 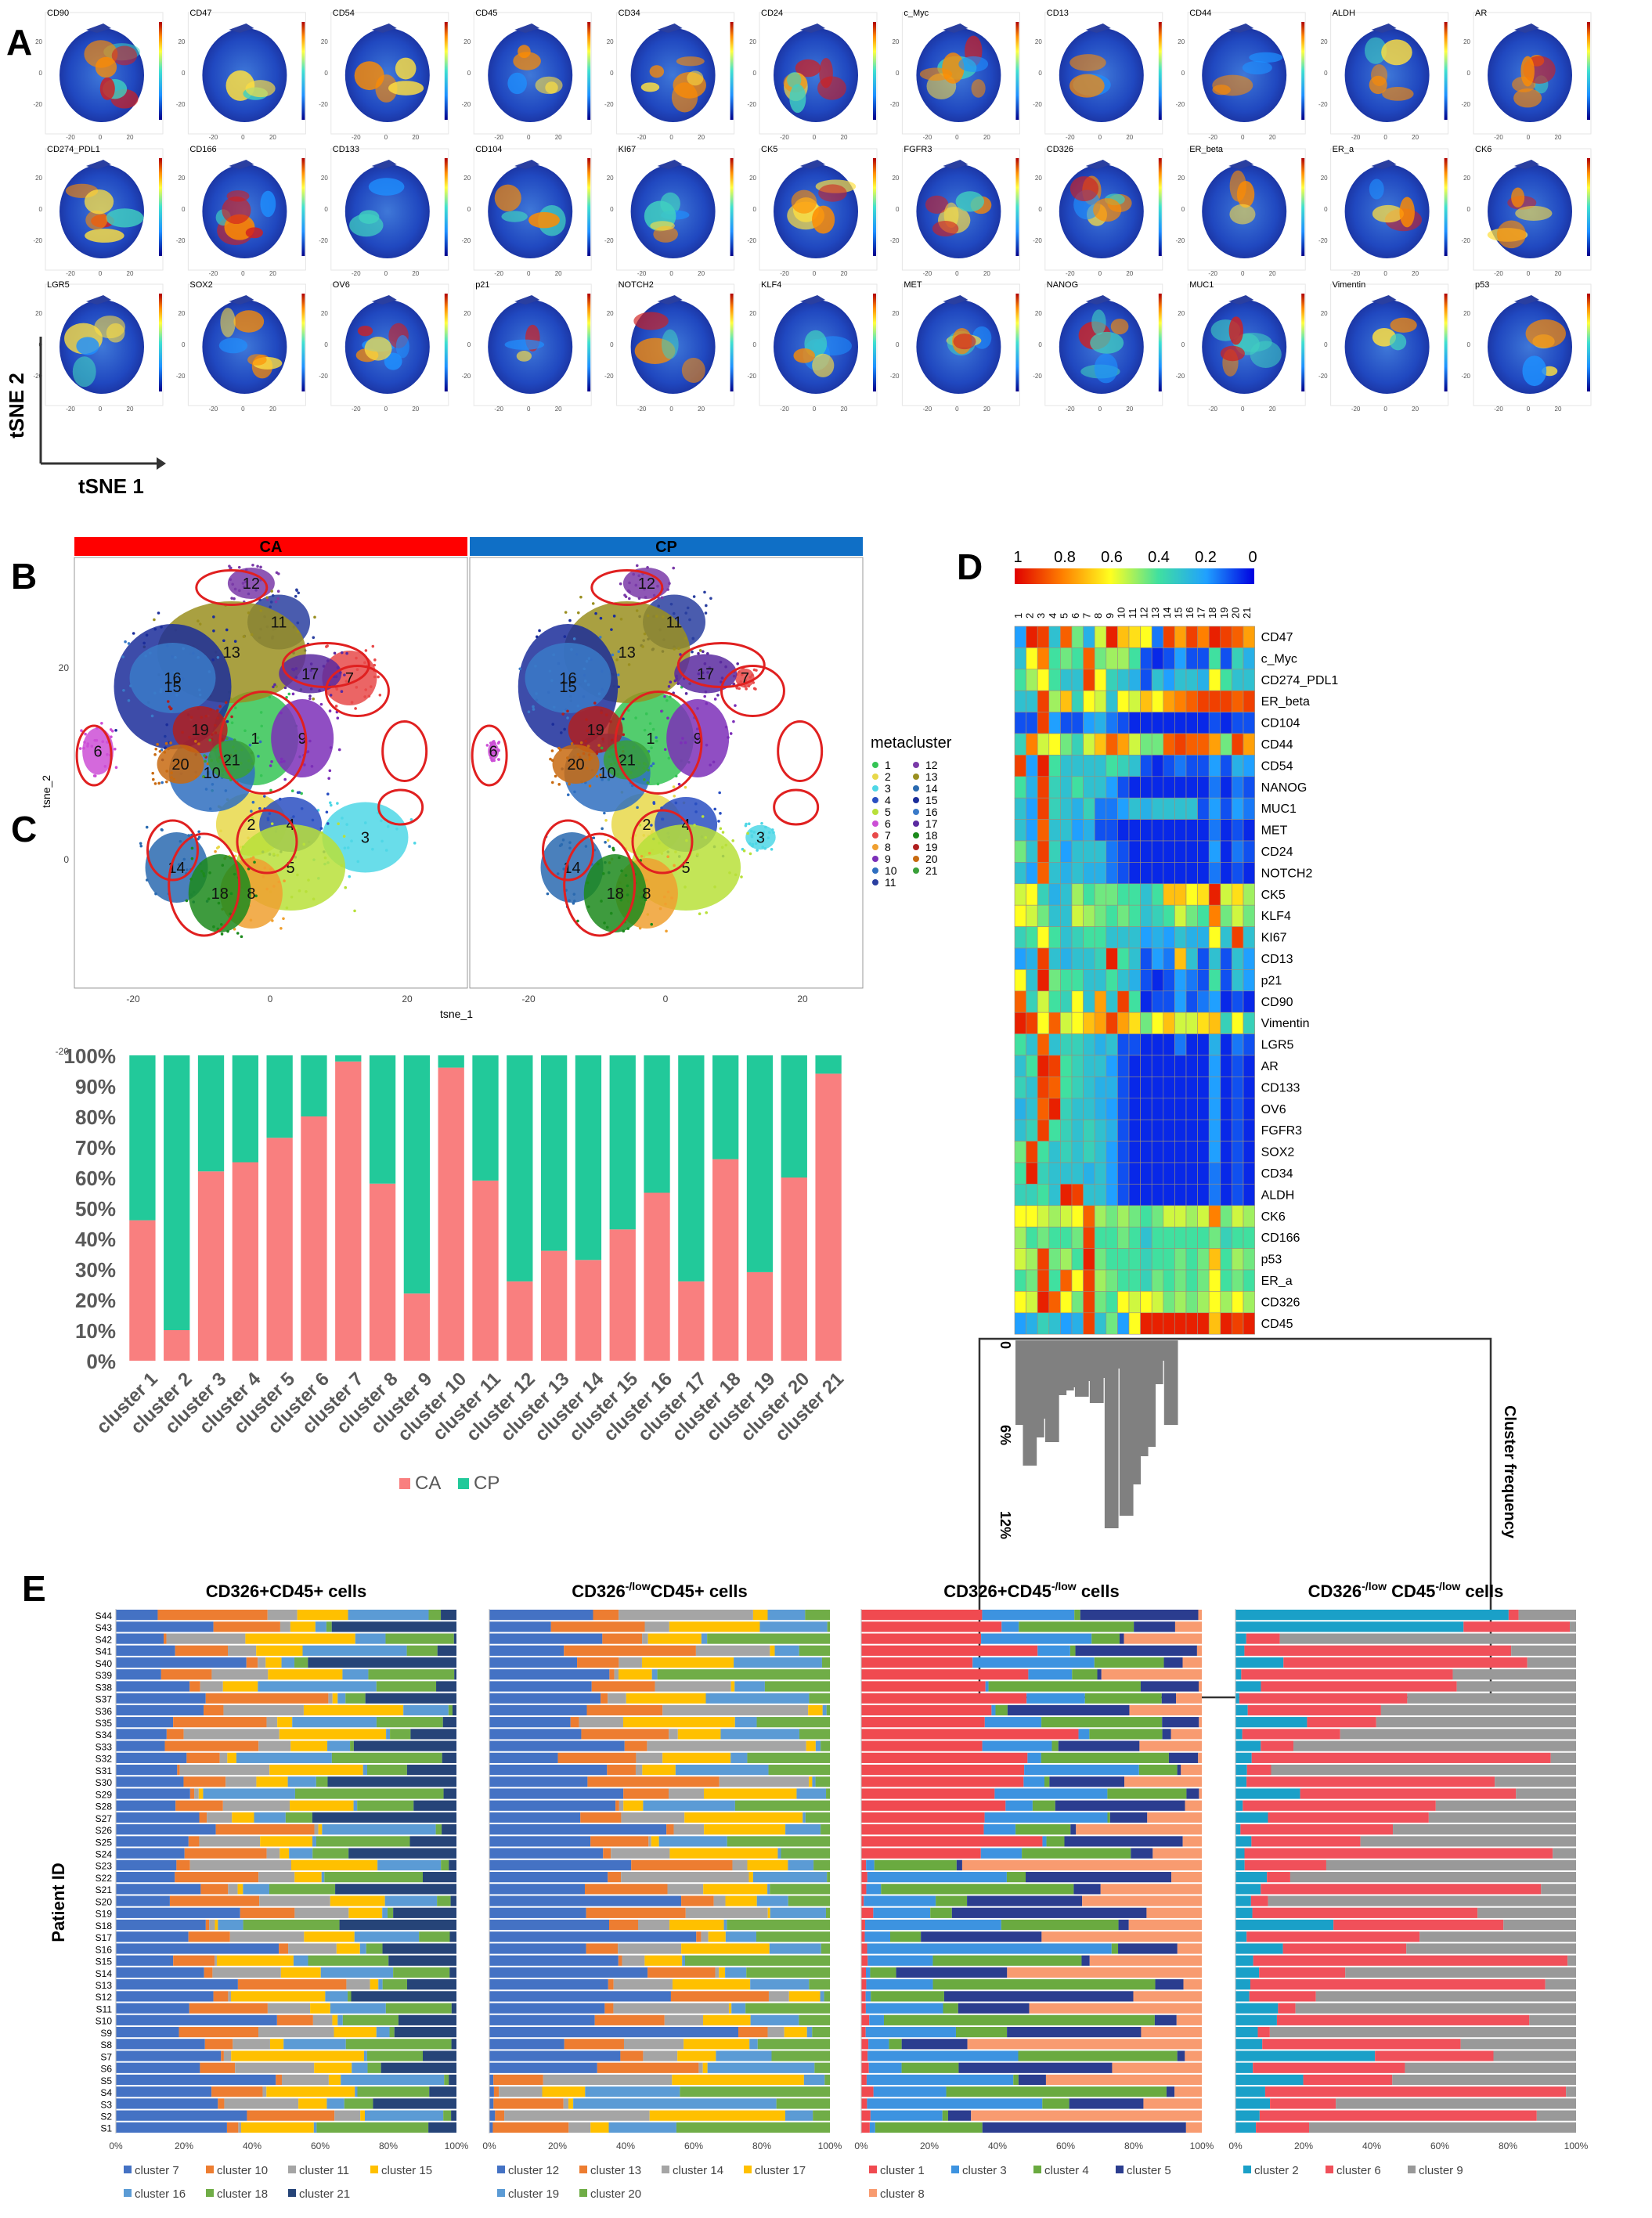 I want to click on marker-label: KLF4, so click(x=771, y=285).